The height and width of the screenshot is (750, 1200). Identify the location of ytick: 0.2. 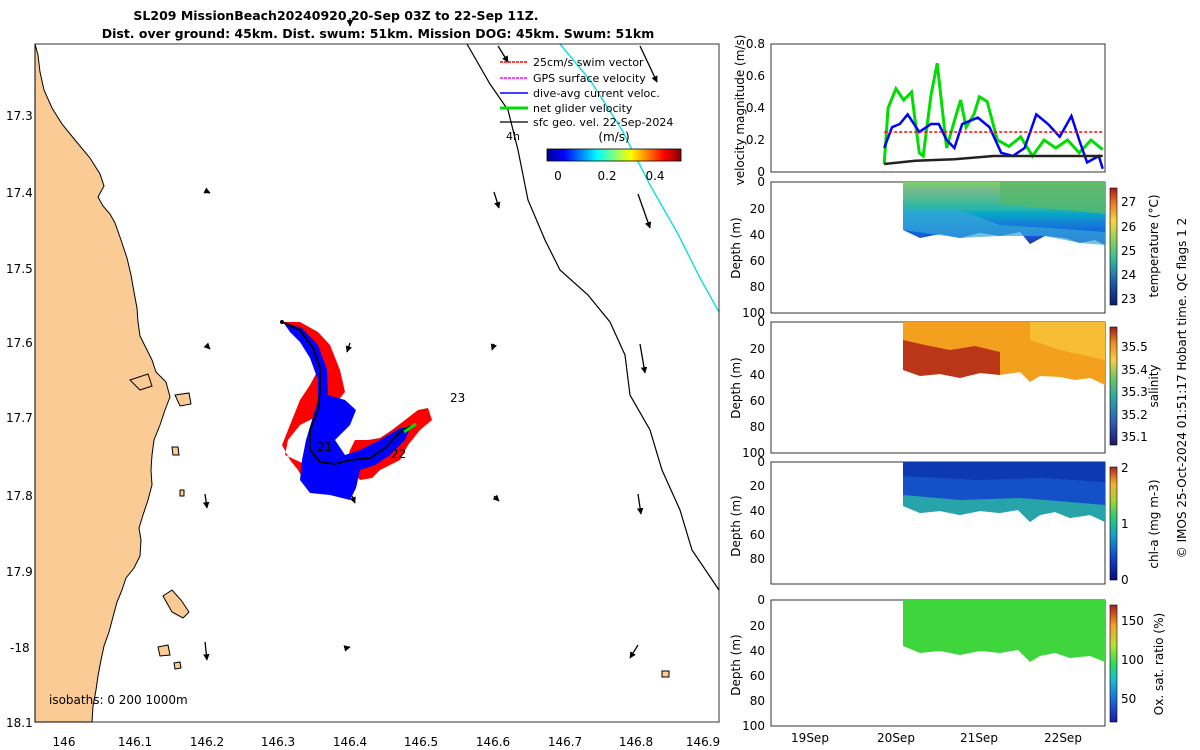
(755, 140).